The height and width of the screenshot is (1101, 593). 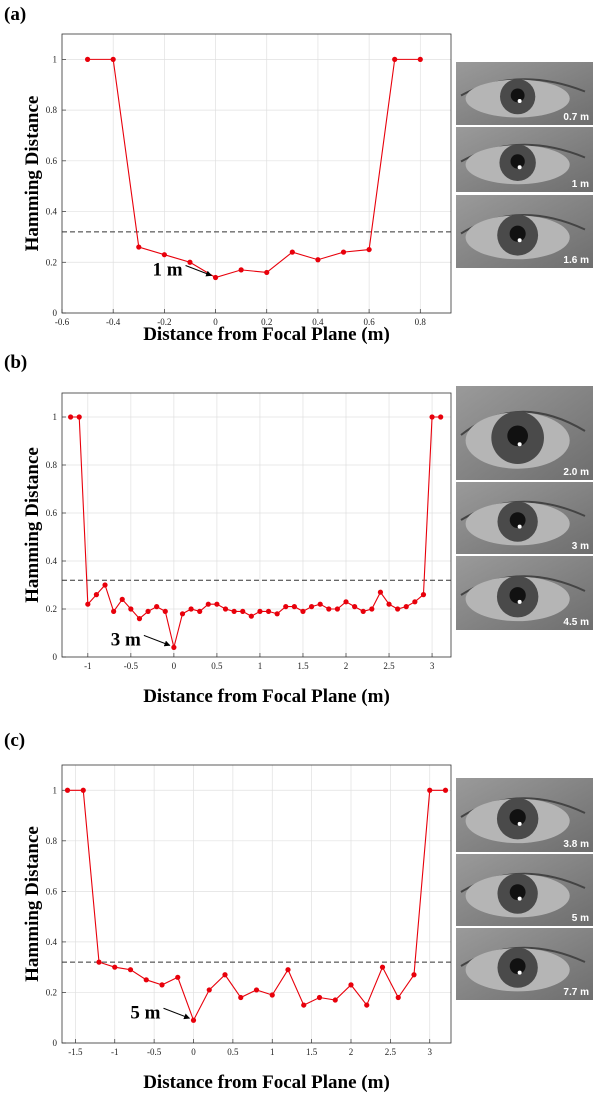 What do you see at coordinates (164, 322) in the screenshot?
I see `x-tick-label: -0.2` at bounding box center [164, 322].